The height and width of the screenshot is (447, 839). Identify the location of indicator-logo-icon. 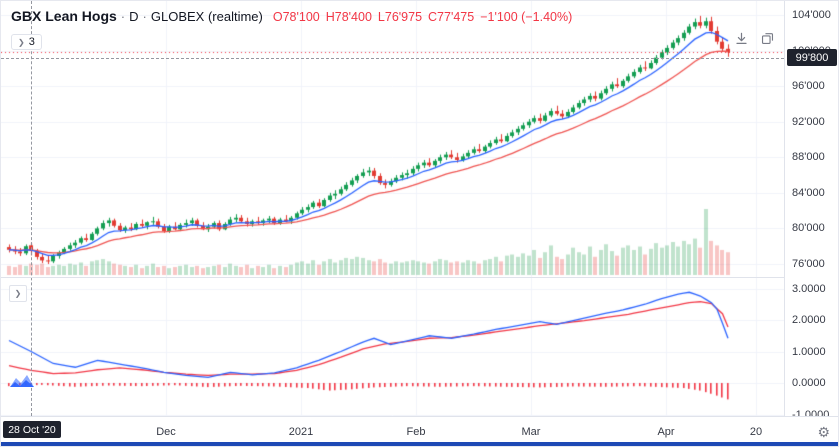
(22, 383).